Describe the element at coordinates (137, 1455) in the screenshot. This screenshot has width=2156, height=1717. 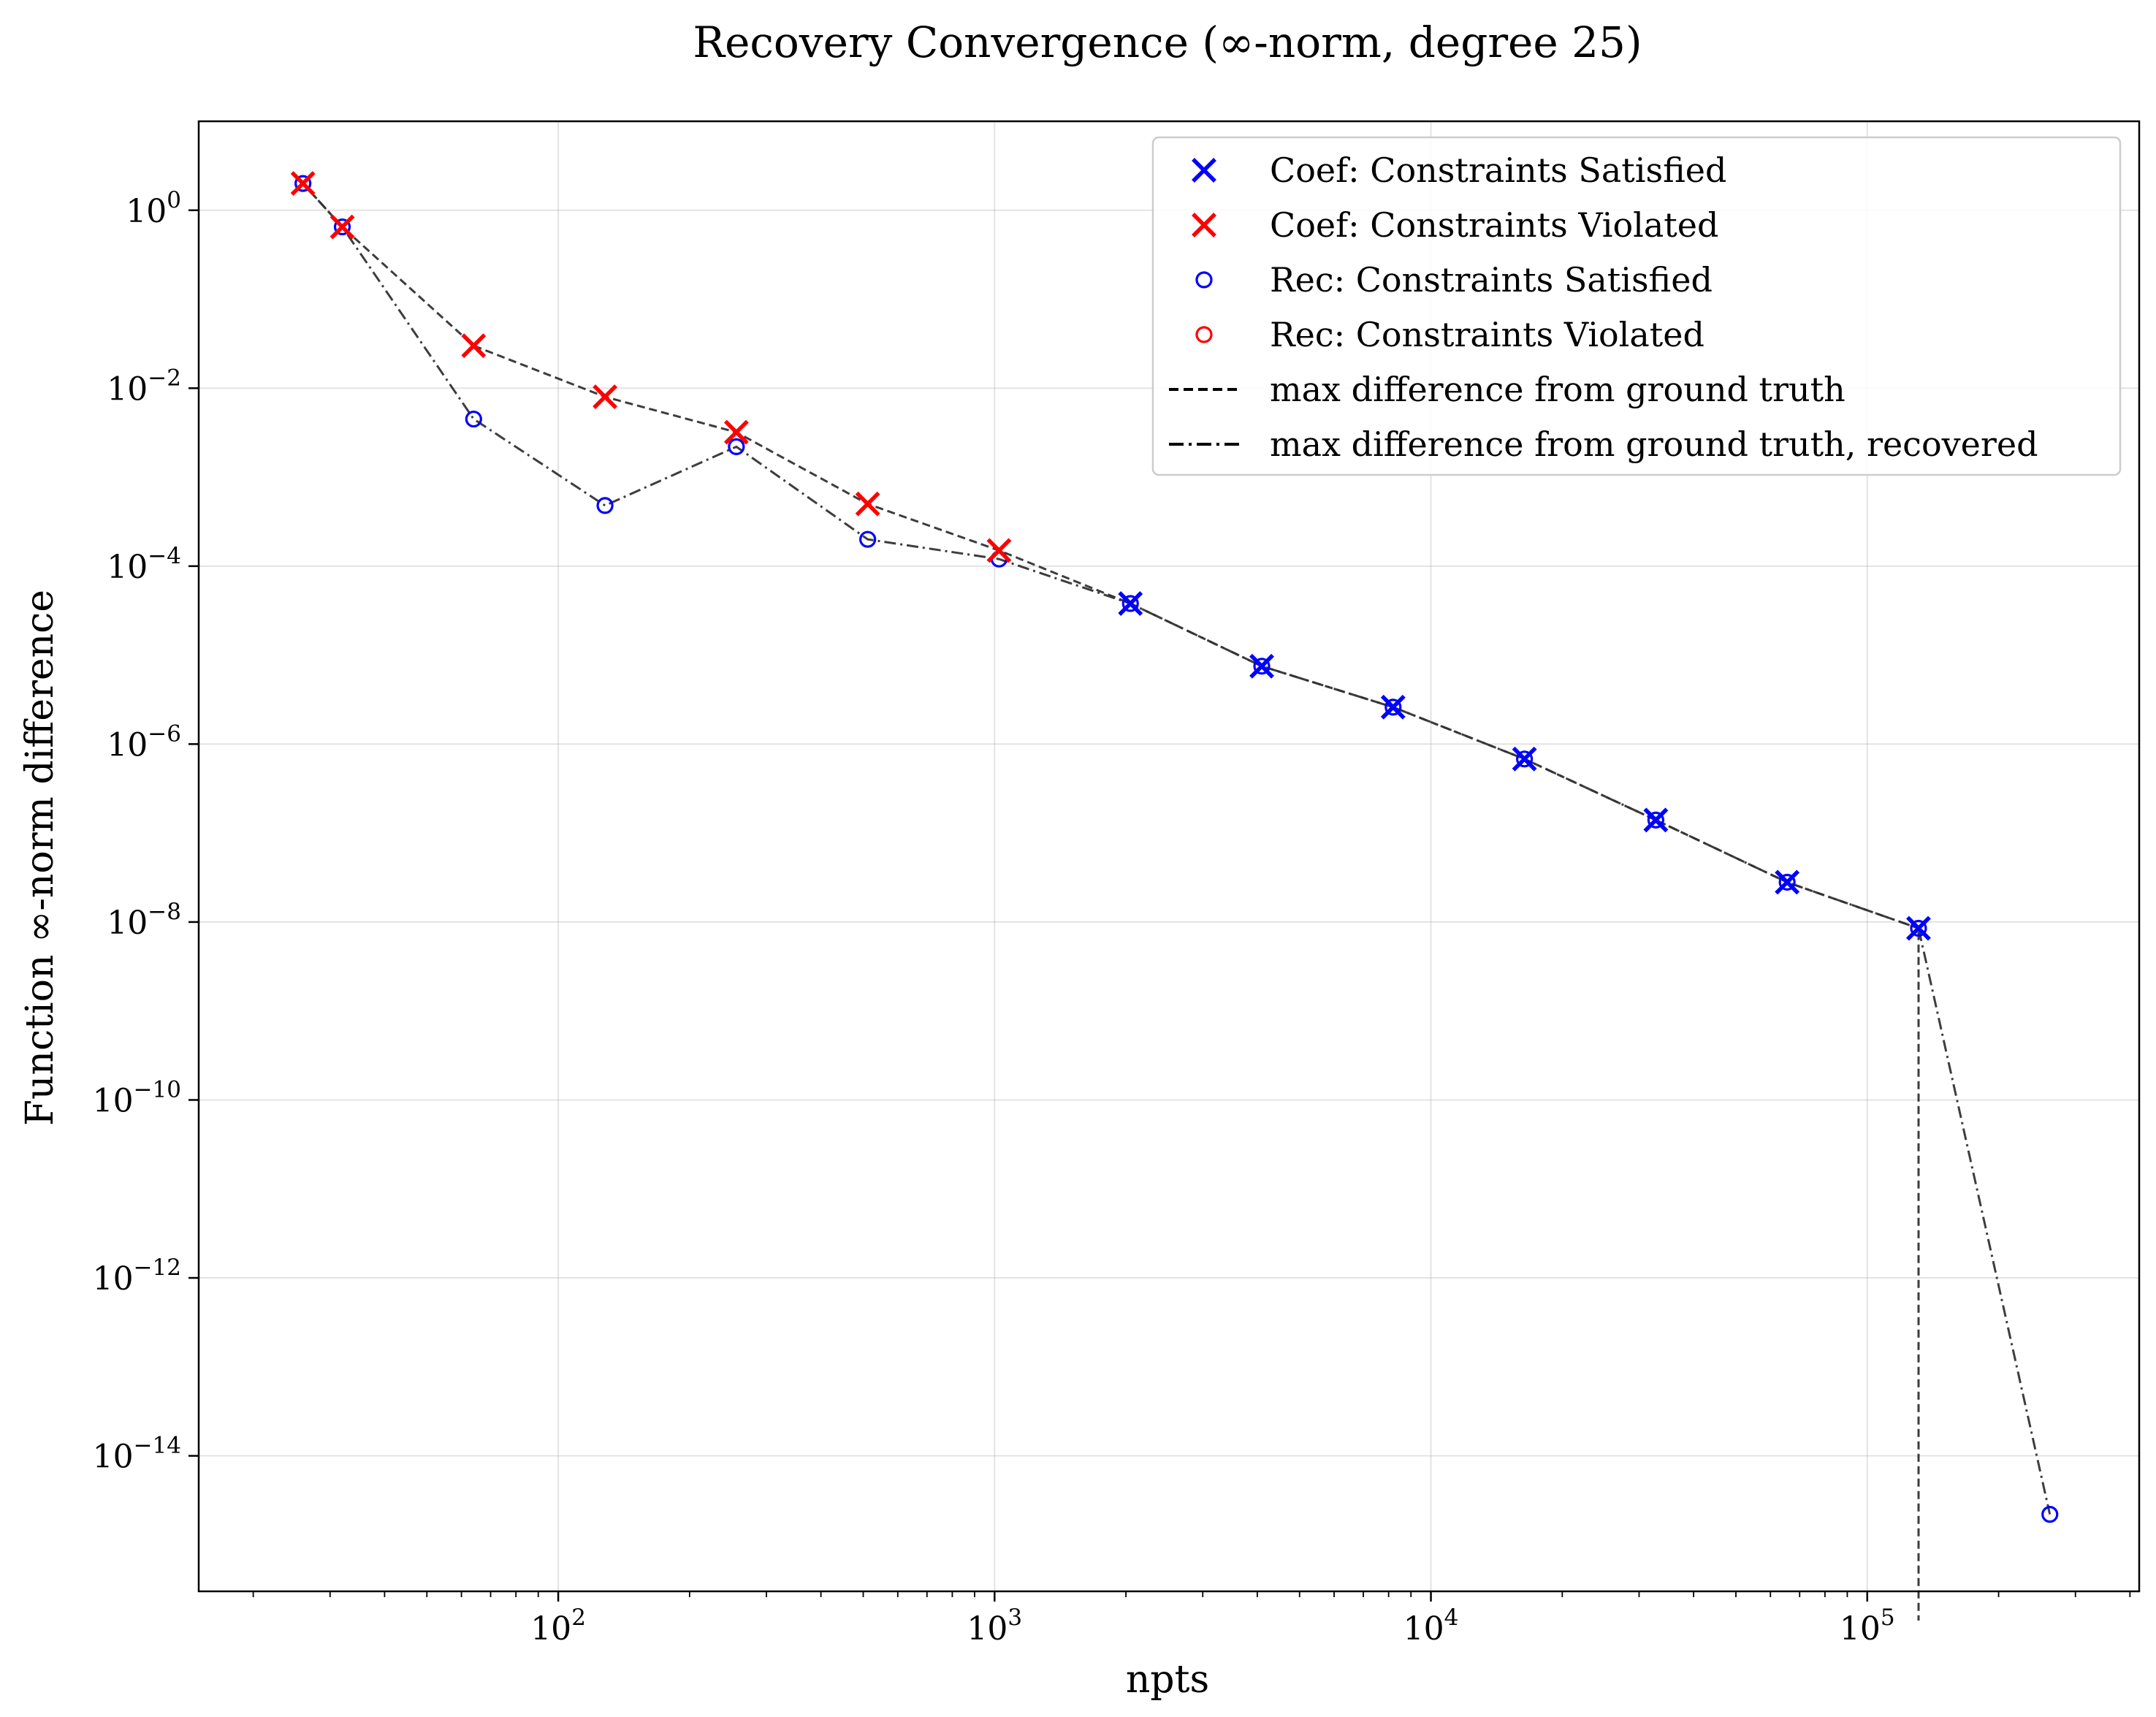
I see `y-tick-label: 10⁻¹⁴` at that location.